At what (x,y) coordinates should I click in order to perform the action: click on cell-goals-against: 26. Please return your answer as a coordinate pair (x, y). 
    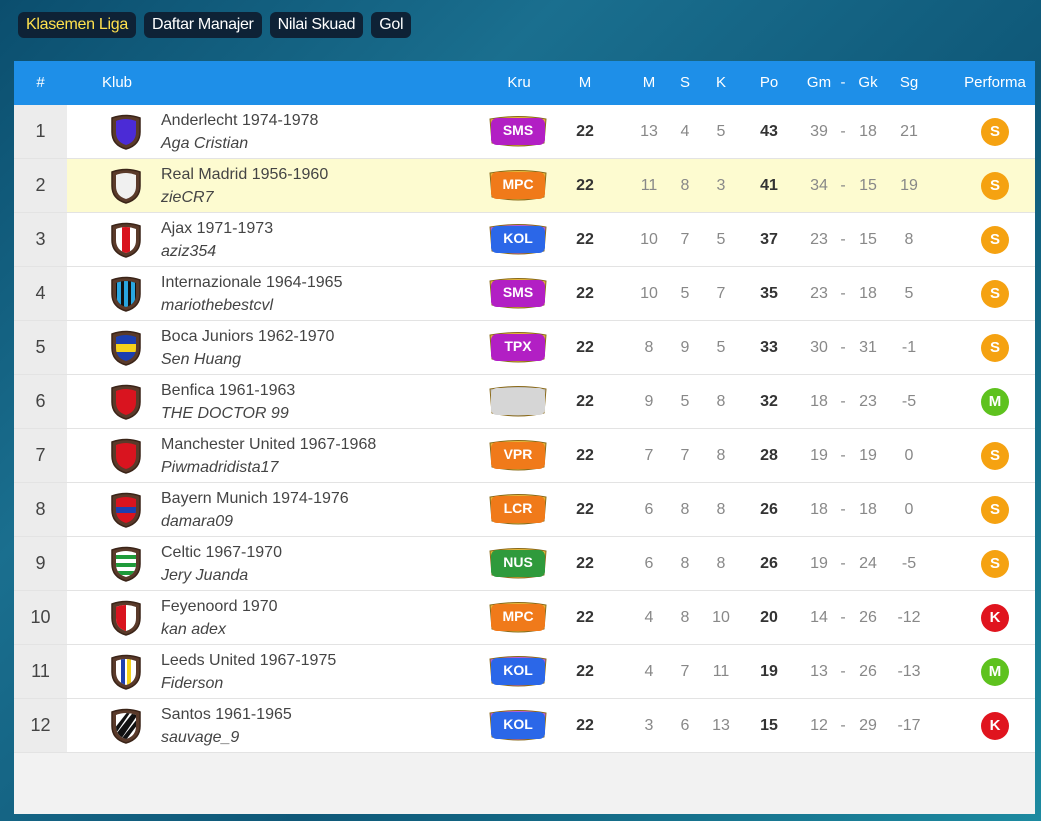
    Looking at the image, I should click on (868, 671).